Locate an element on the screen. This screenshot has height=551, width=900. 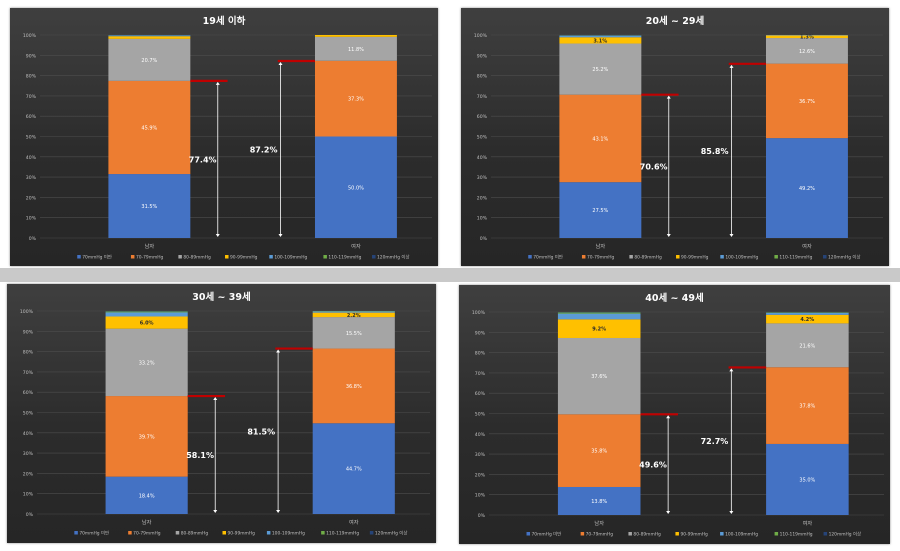
data-label: 1.3% is located at coordinates (807, 38).